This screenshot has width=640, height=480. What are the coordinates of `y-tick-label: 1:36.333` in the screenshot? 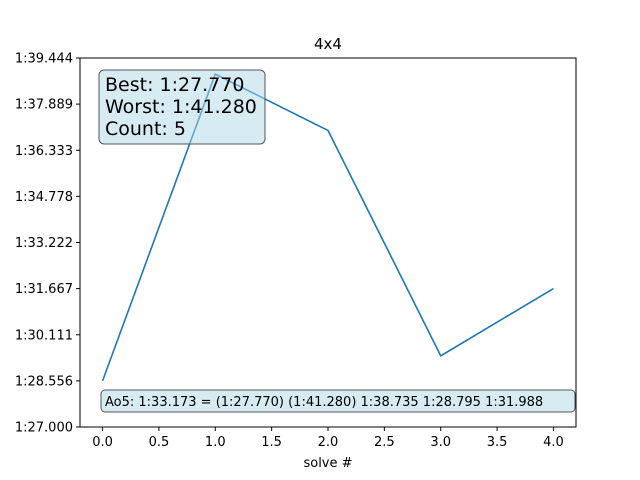 It's located at (44, 151).